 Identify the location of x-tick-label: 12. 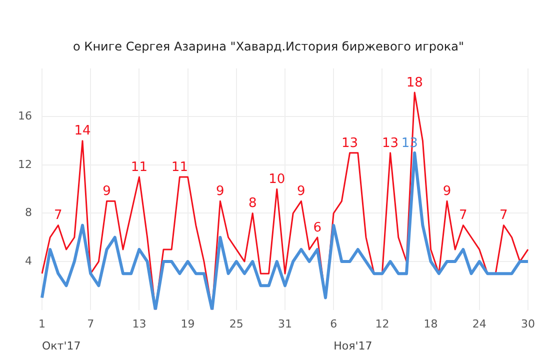
(382, 323).